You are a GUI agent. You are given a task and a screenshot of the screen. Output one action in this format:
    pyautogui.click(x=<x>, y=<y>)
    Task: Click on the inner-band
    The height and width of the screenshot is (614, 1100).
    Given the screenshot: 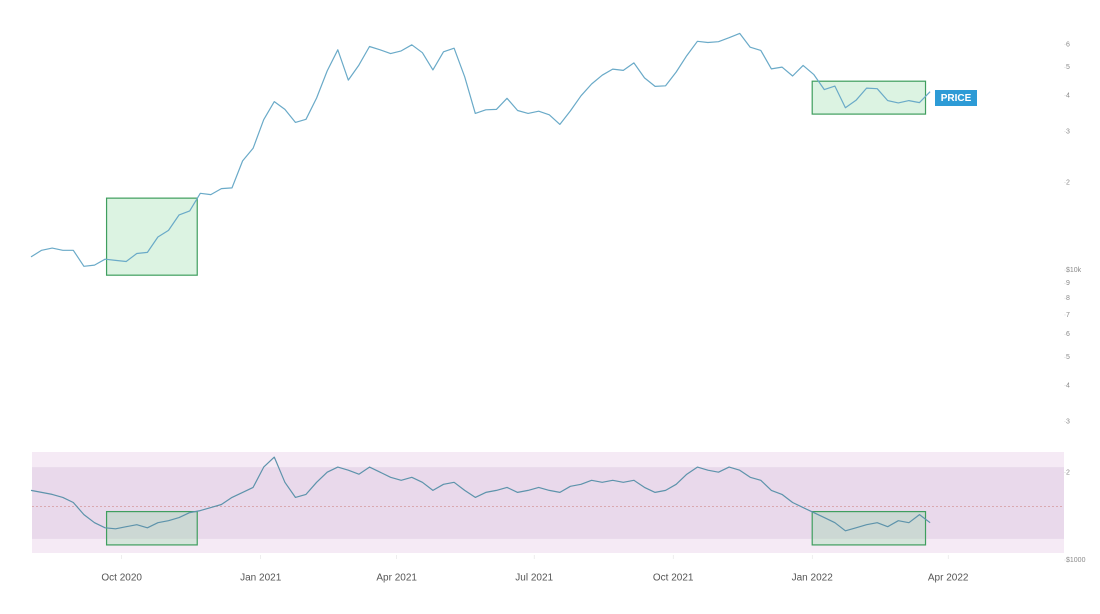 What is the action you would take?
    pyautogui.click(x=548, y=503)
    